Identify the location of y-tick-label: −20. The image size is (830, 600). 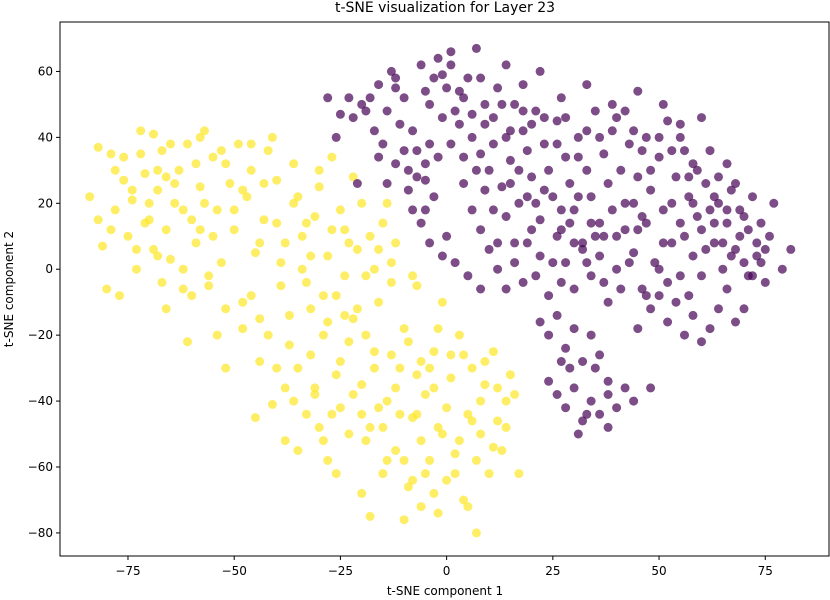
(40, 335).